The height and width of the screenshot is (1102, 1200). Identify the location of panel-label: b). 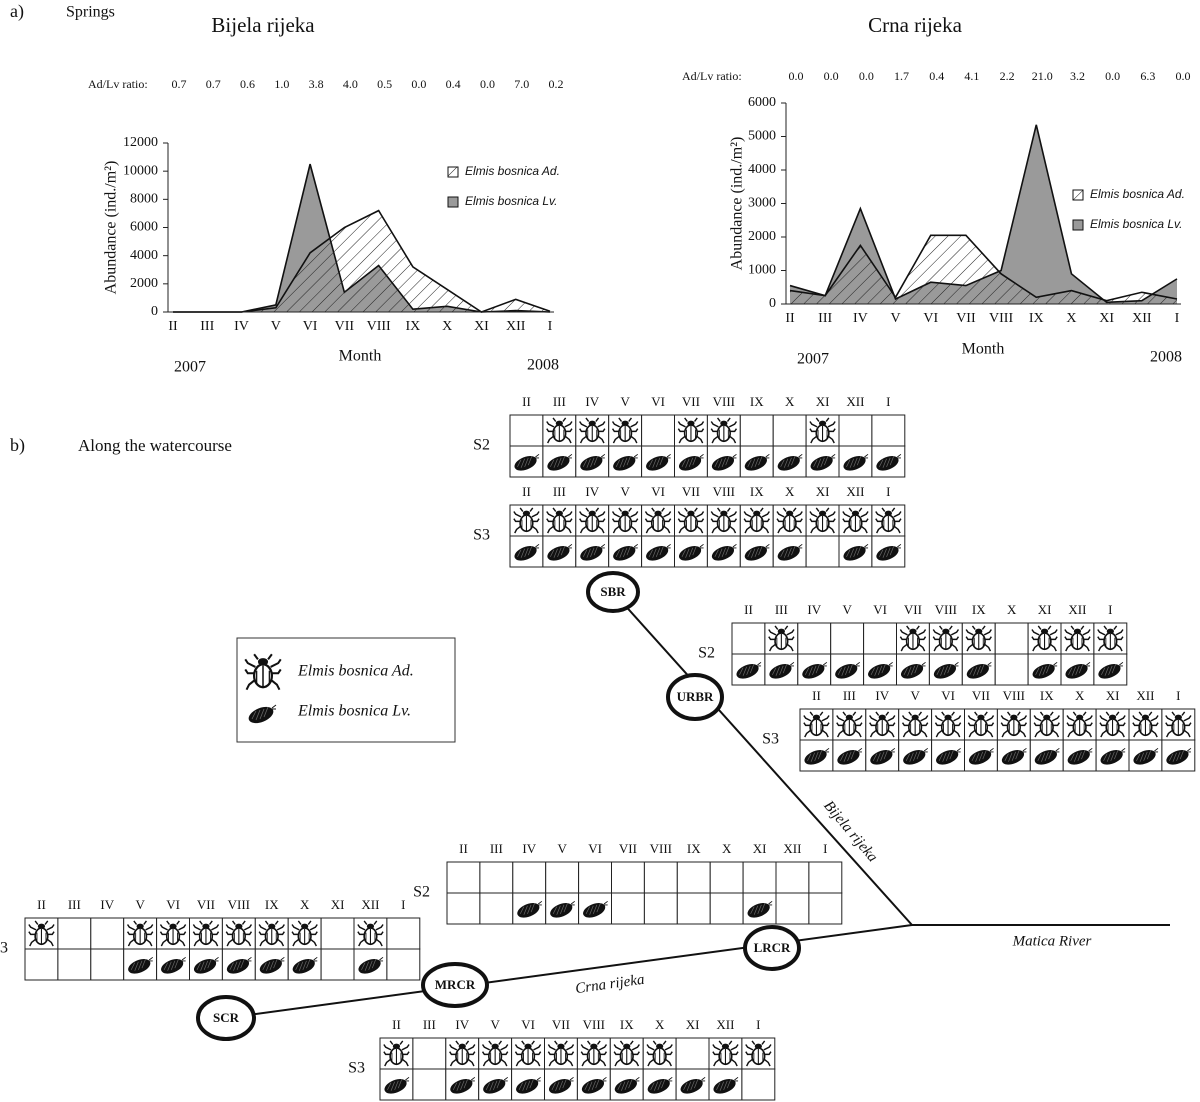
(17, 445).